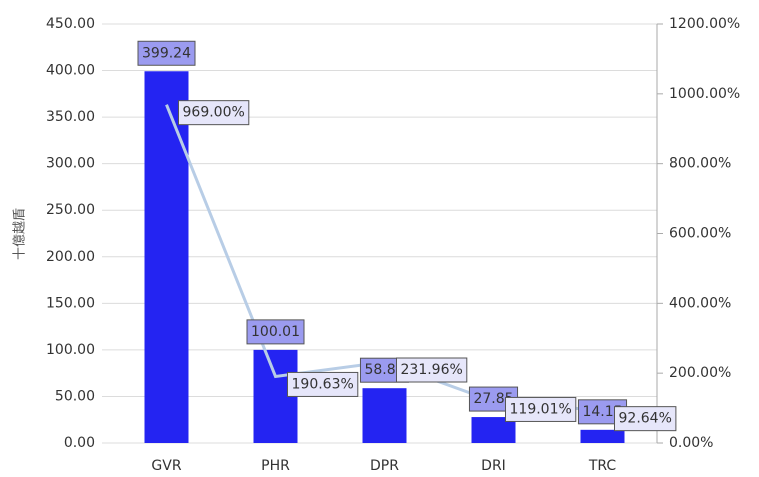  What do you see at coordinates (700, 373) in the screenshot?
I see `y2-tick-label: 200.00%` at bounding box center [700, 373].